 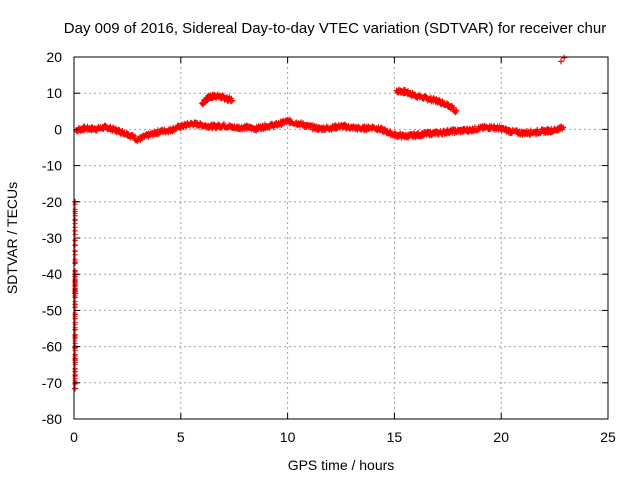 I want to click on y-tick-label: 10, so click(x=54, y=93).